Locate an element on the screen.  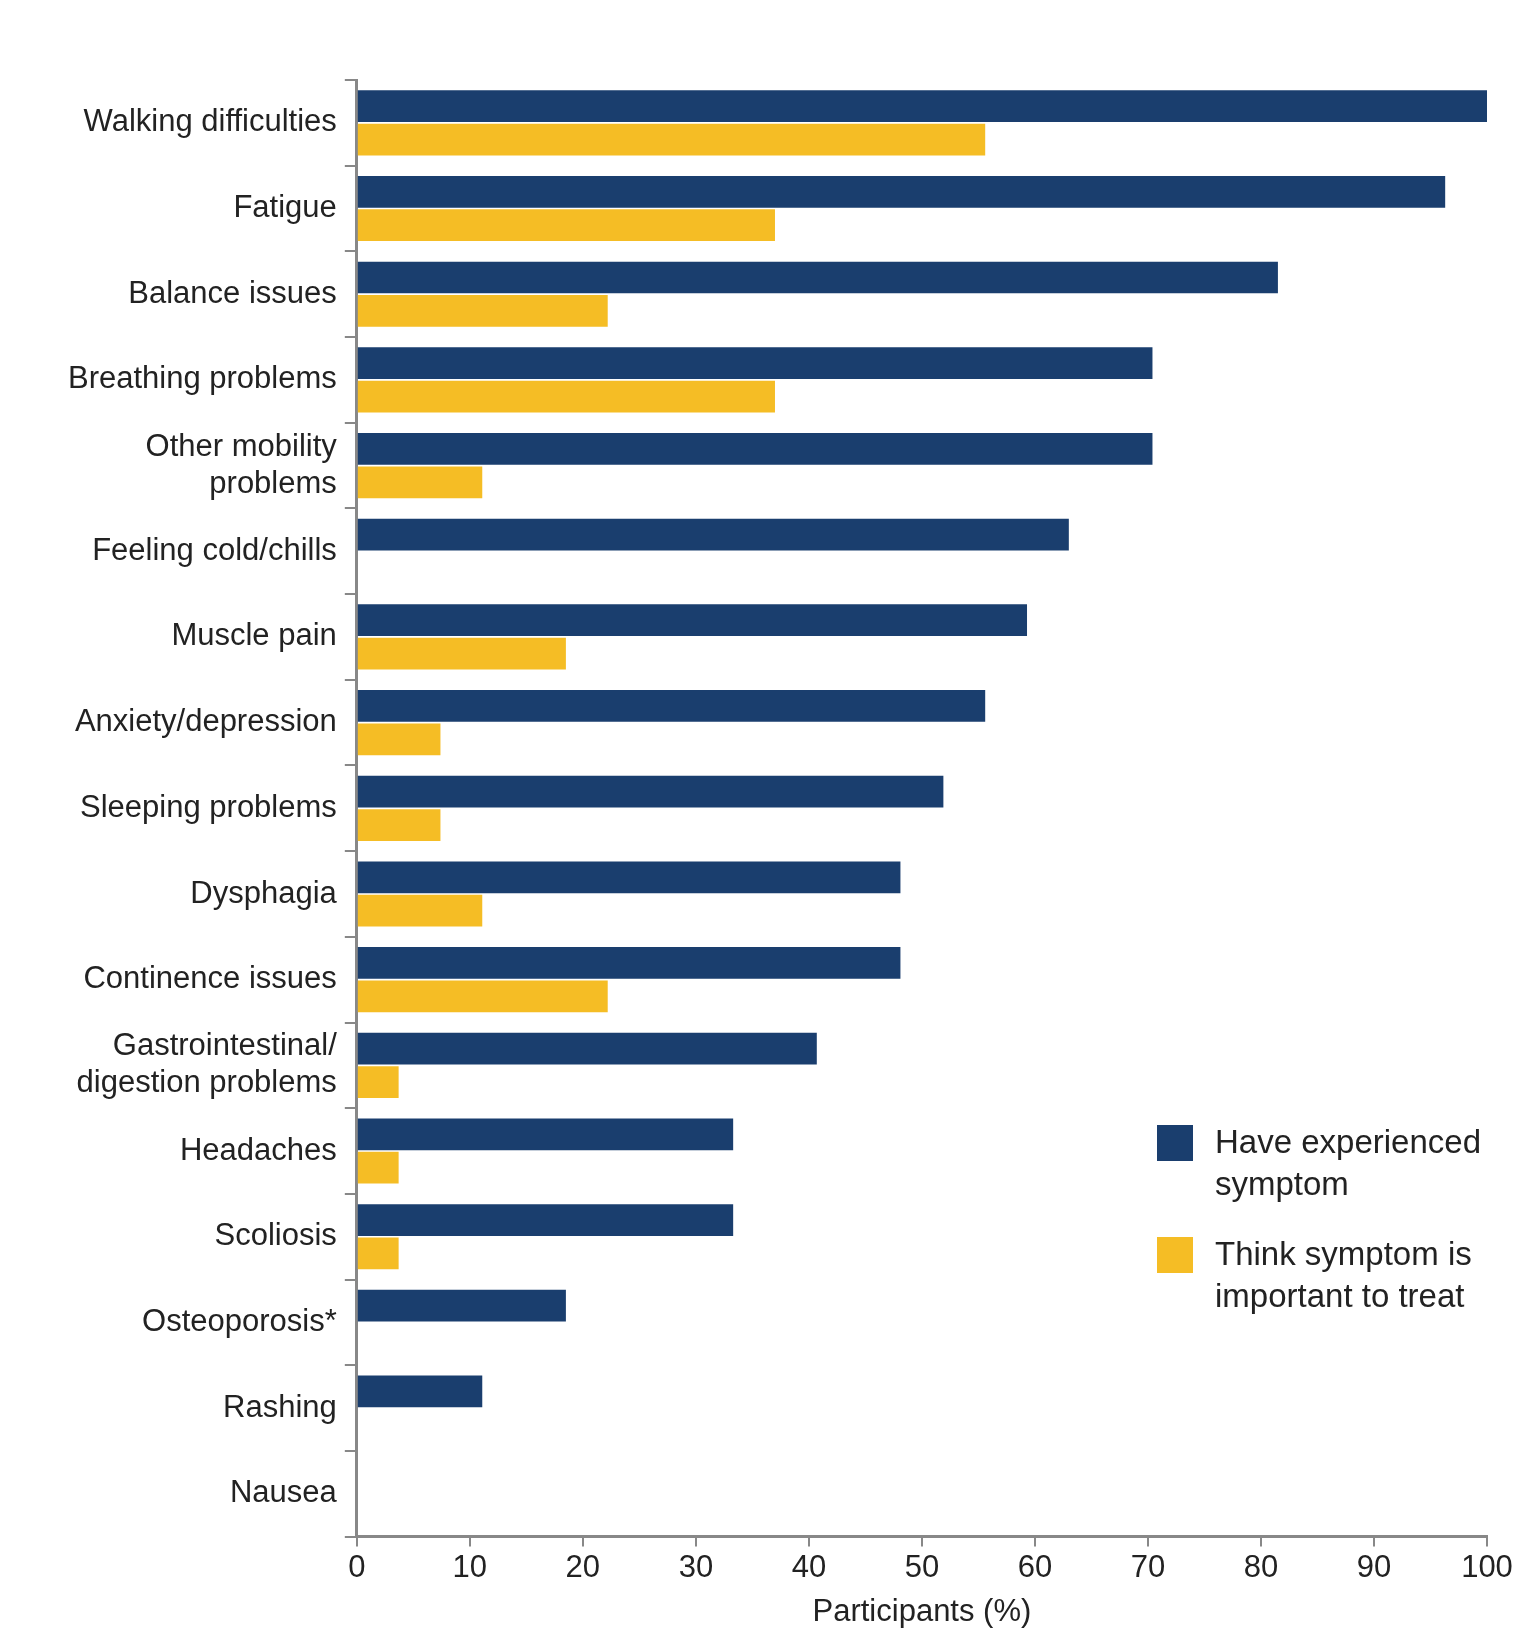
y-tick-label: Feeling cold/chills is located at coordinates (214, 549).